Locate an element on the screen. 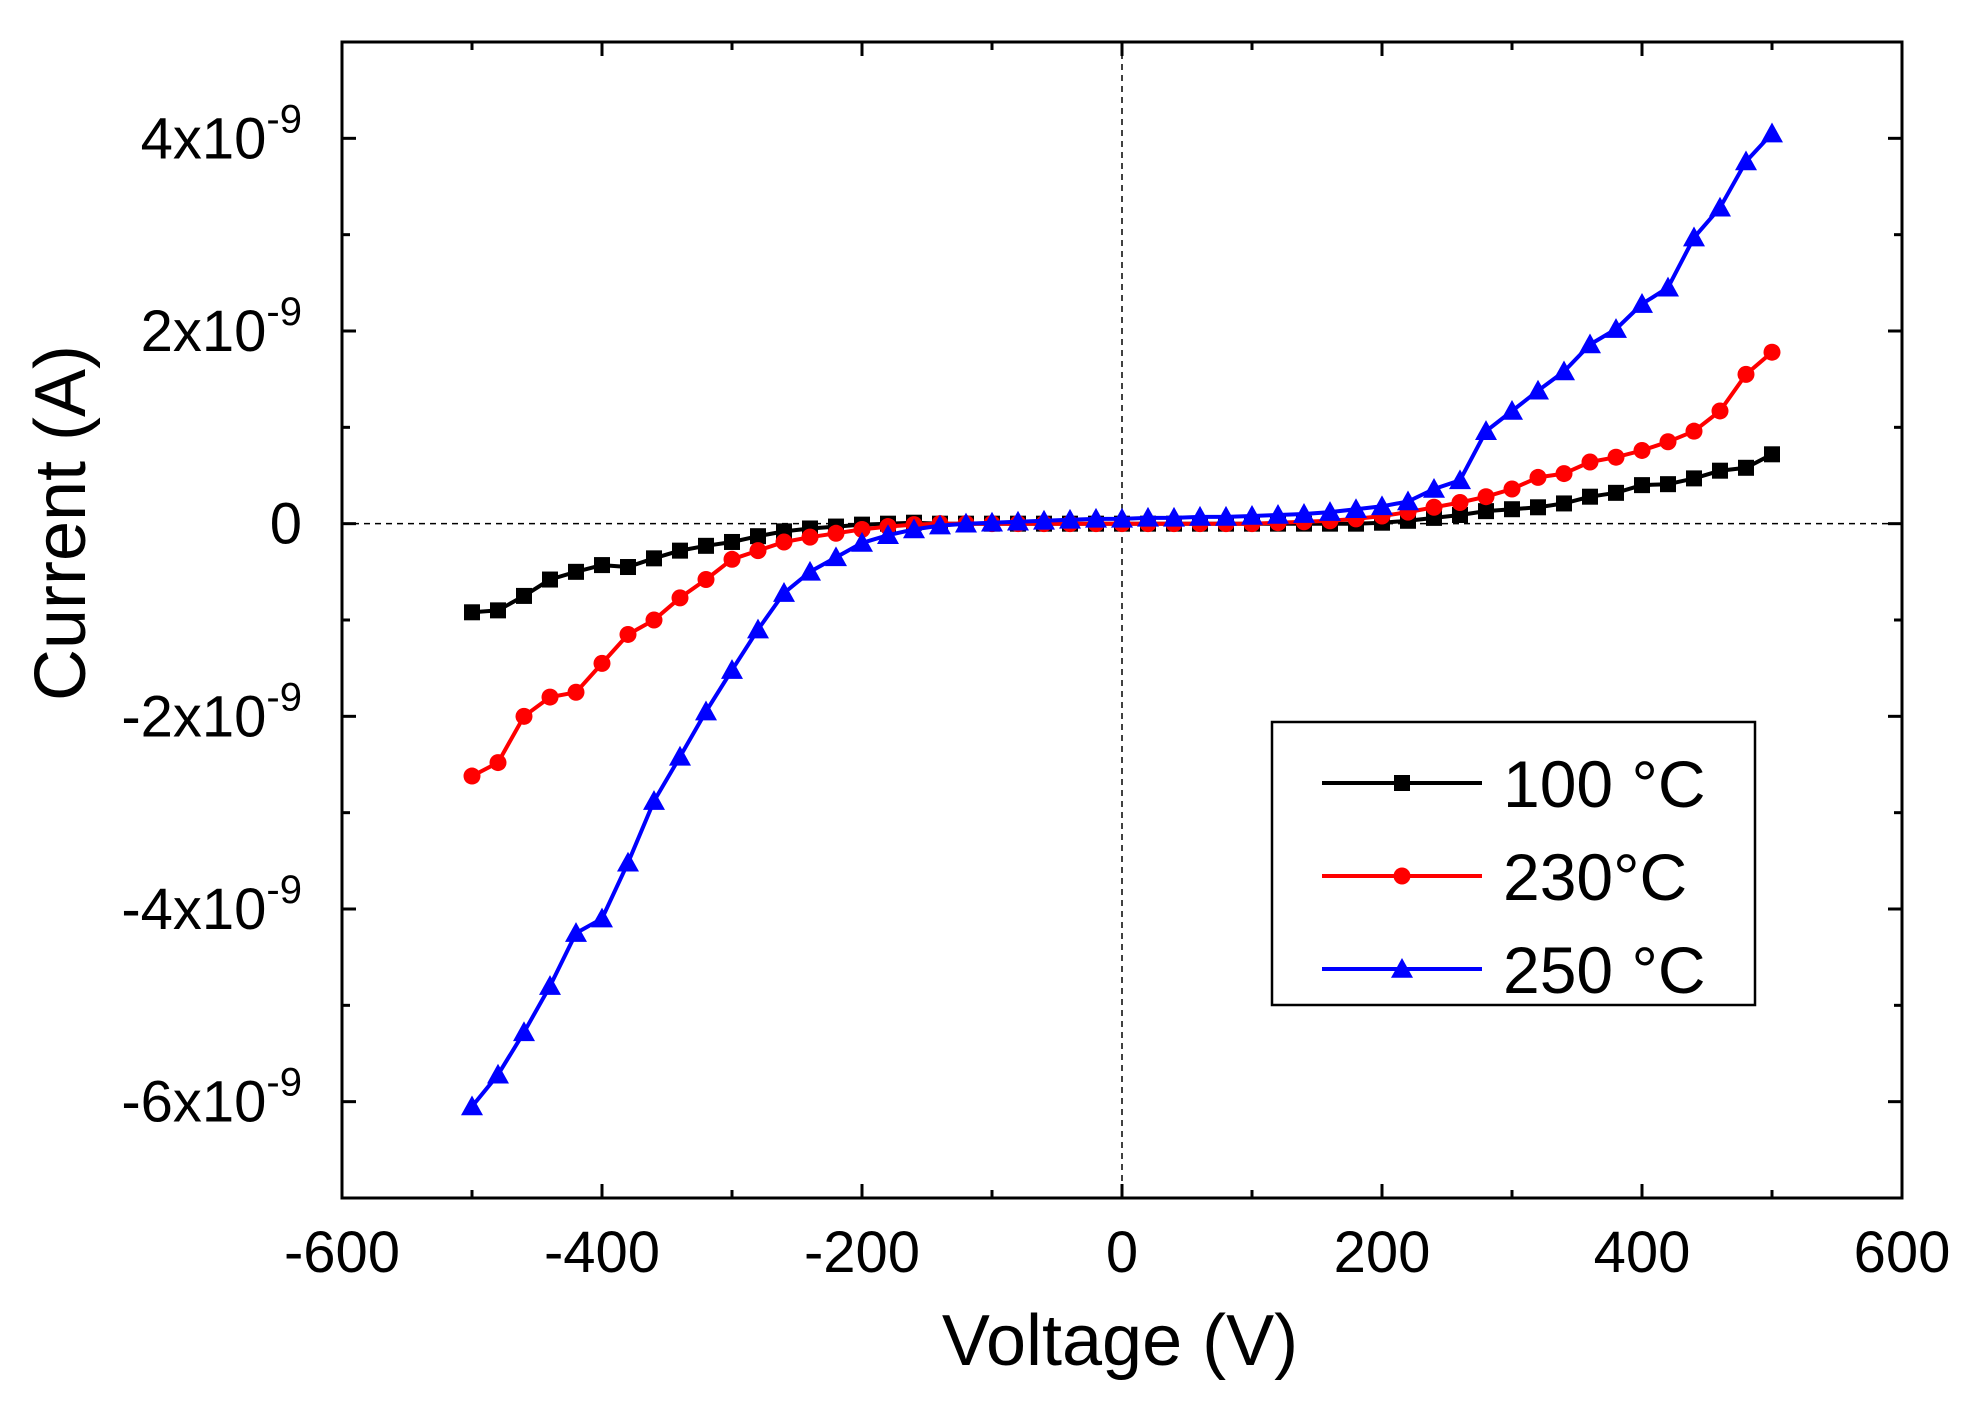 The width and height of the screenshot is (1980, 1404). legend-items: 100 °C 230°C 250 °C is located at coordinates (1514, 877).